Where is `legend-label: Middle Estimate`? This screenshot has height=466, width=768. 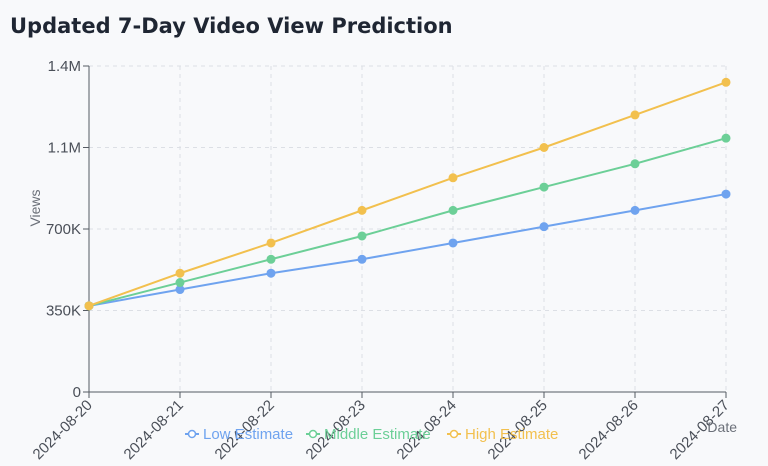 legend-label: Middle Estimate is located at coordinates (377, 434).